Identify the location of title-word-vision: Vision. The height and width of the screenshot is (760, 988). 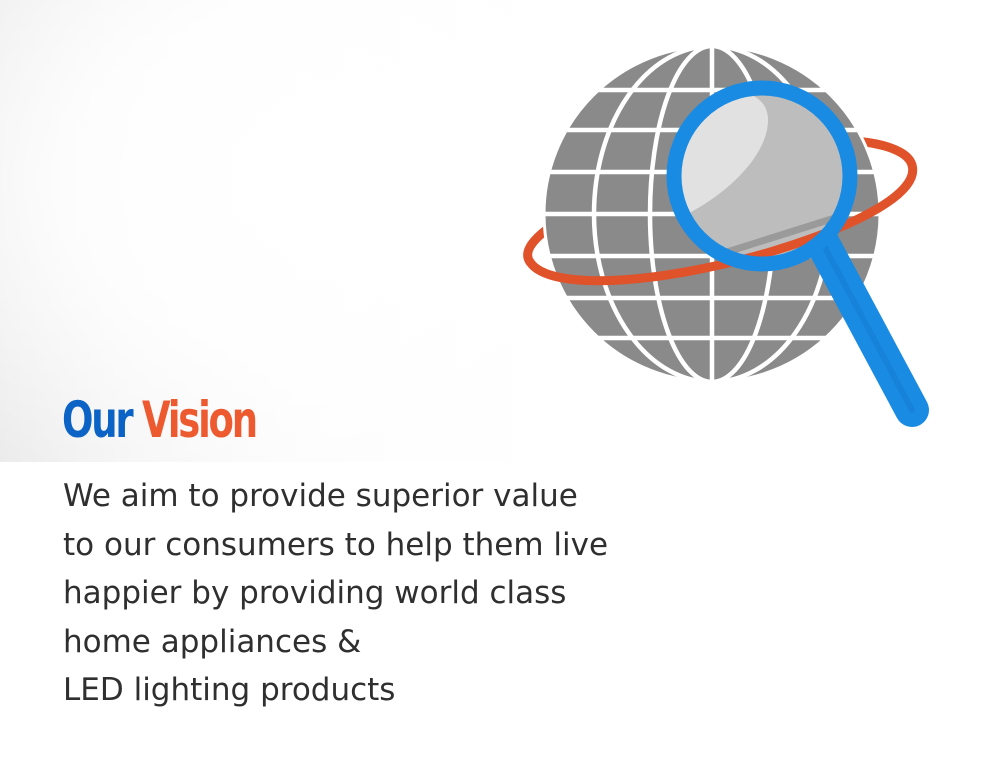
(200, 420).